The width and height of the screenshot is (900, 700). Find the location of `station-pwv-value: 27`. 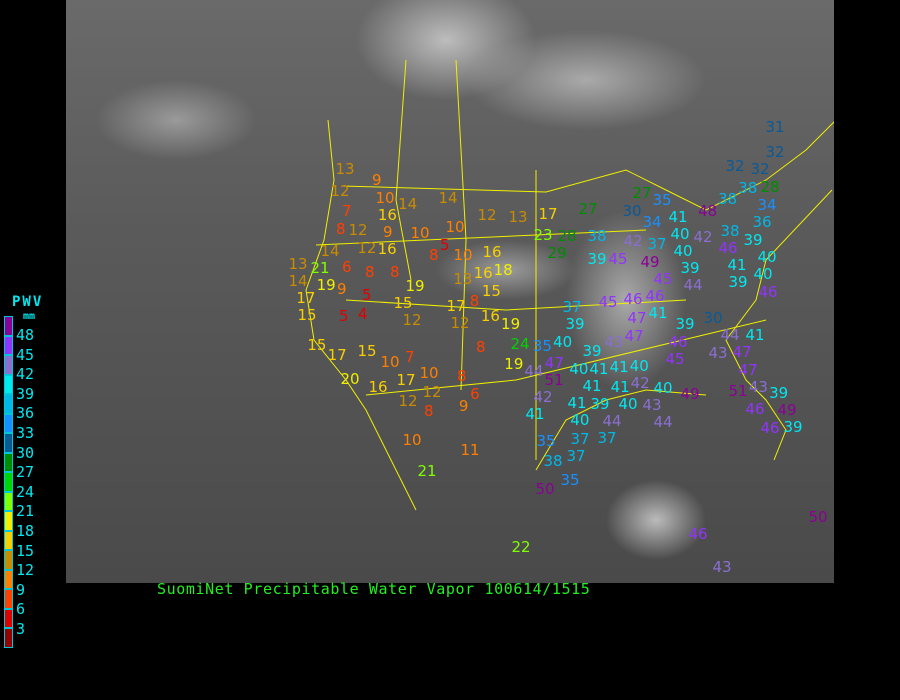

station-pwv-value: 27 is located at coordinates (642, 193).